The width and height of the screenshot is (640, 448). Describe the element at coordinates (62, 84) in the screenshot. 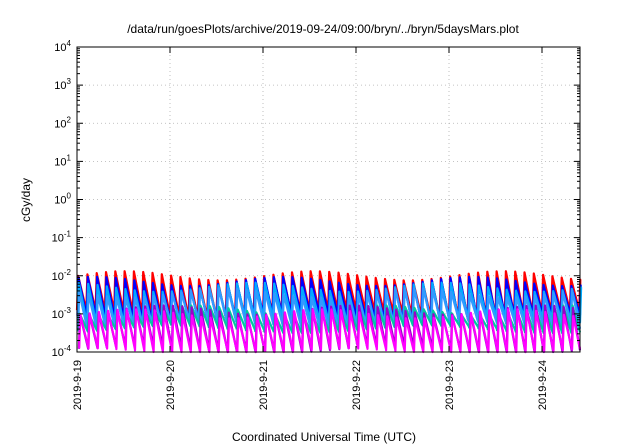

I see `y-tick-label: 10³` at that location.